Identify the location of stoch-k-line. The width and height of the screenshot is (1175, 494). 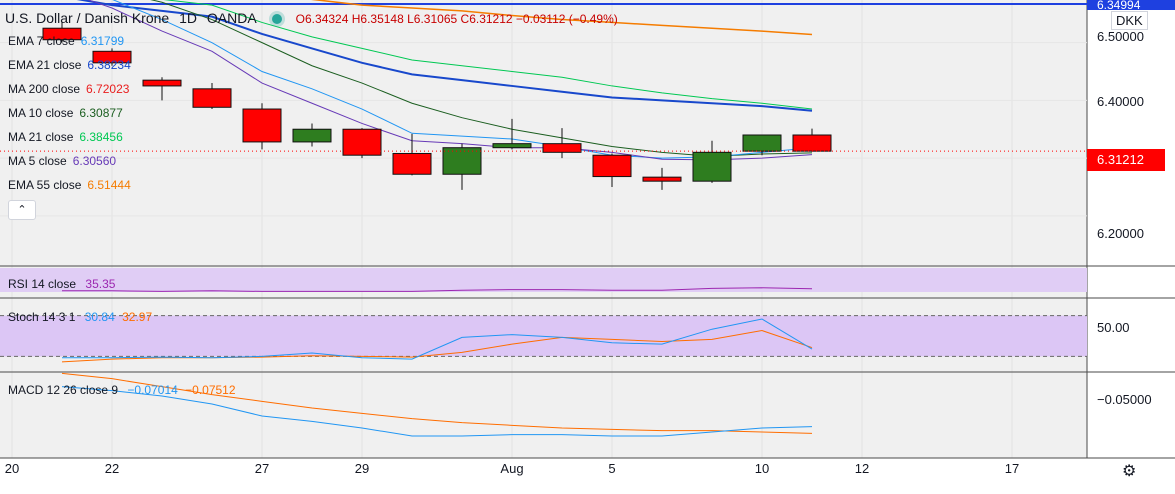
(437, 339).